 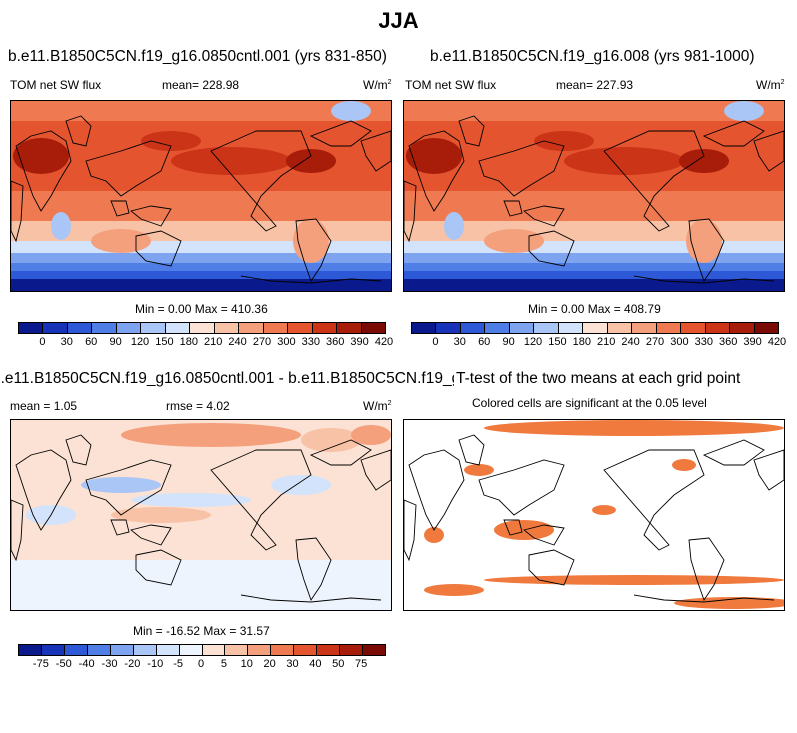 What do you see at coordinates (377, 85) in the screenshot?
I see `panel1-units: W/m2` at bounding box center [377, 85].